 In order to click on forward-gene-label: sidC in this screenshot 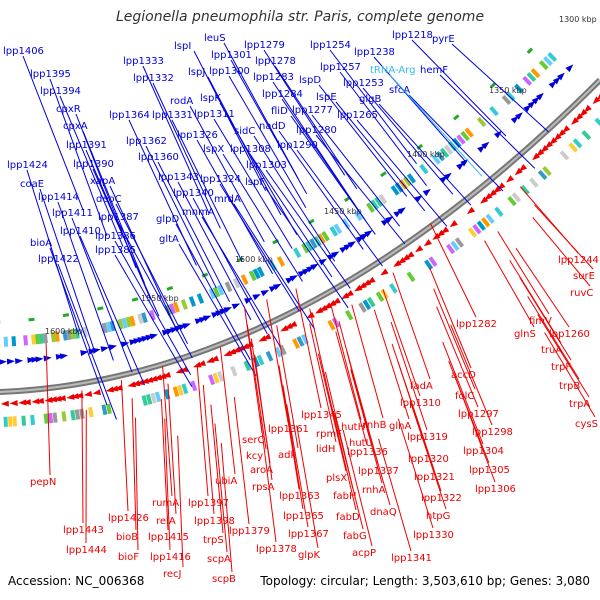, I will do `click(244, 131)`.